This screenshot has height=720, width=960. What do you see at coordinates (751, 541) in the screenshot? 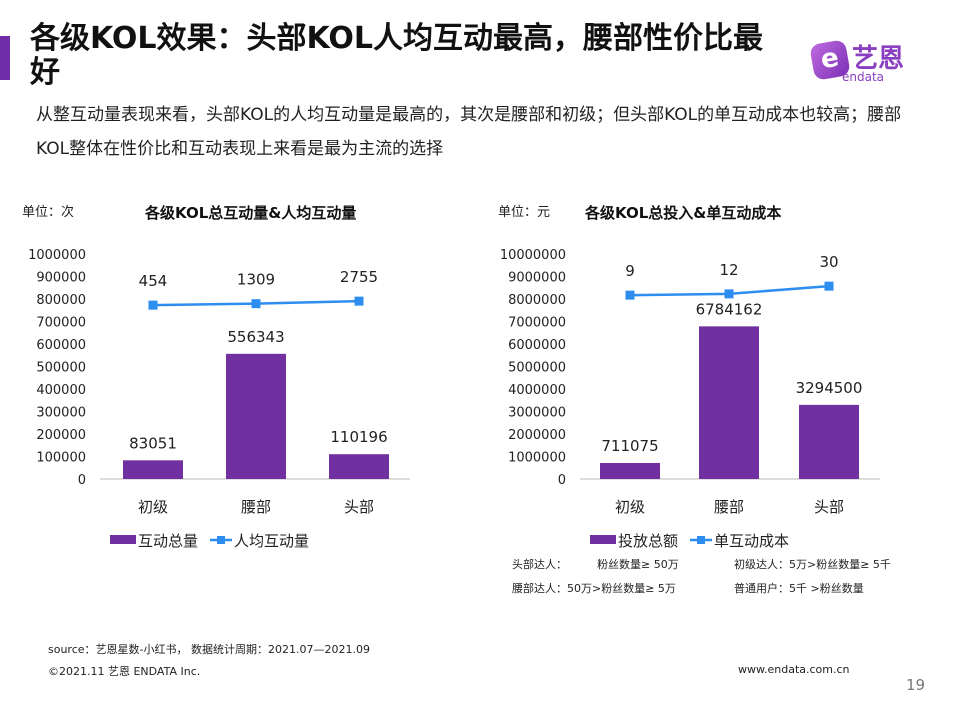
I see `legend-line-label: 单互动成本` at bounding box center [751, 541].